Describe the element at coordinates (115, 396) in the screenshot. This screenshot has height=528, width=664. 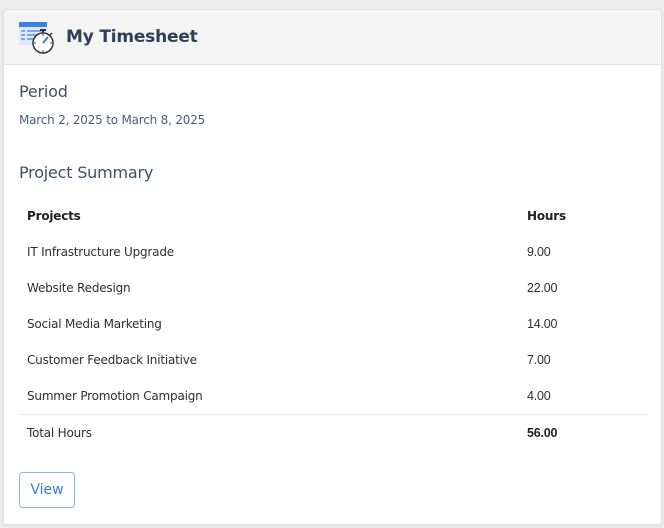
I see `project-name: Summer Promotion Campaign` at that location.